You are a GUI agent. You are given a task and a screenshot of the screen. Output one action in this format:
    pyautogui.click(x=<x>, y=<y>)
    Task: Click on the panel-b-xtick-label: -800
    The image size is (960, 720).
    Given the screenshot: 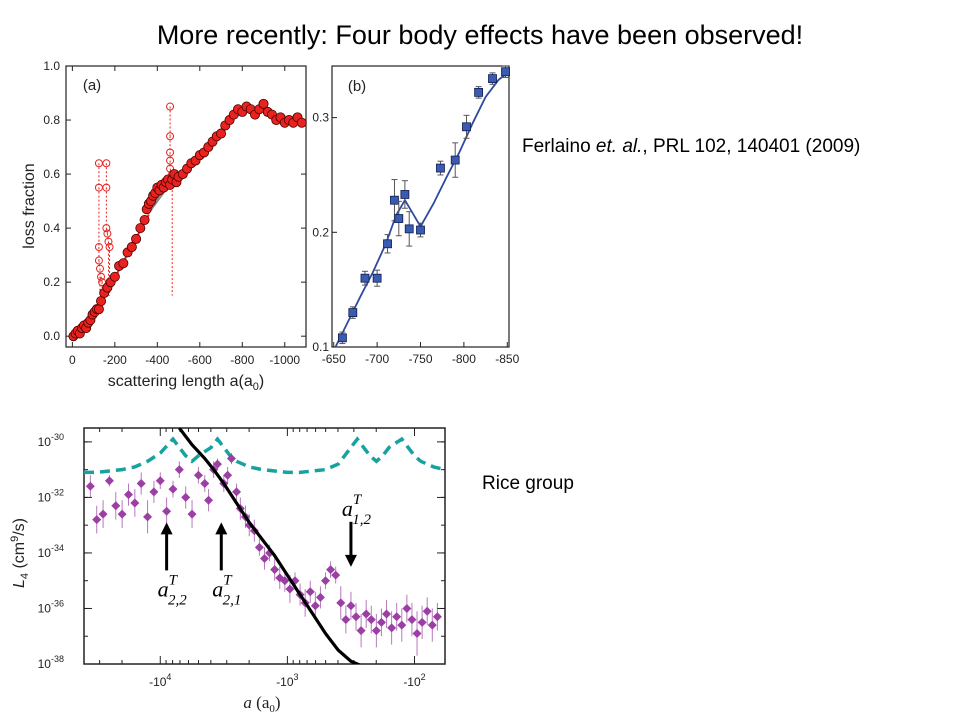 What is the action you would take?
    pyautogui.click(x=464, y=359)
    